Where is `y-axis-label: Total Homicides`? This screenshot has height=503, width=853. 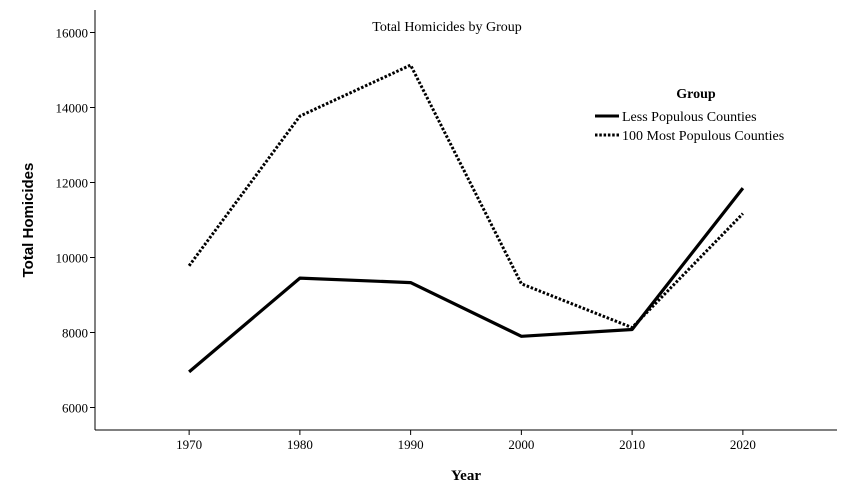 y-axis-label: Total Homicides is located at coordinates (28, 220).